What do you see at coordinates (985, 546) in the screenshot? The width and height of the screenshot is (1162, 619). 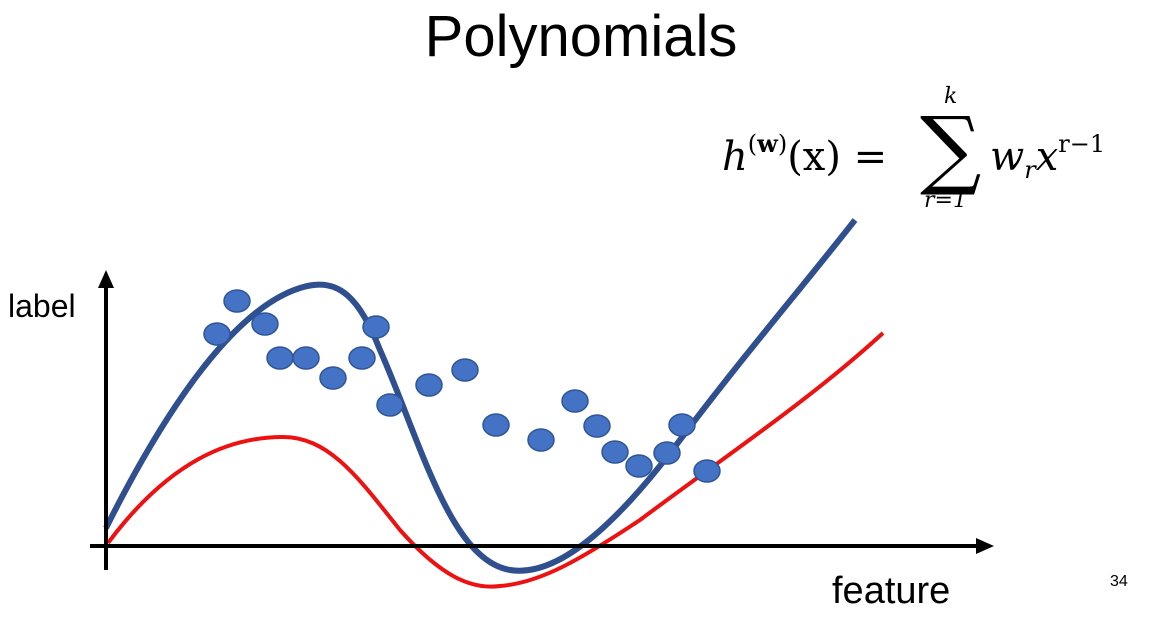 I see `x-axis-arrowhead` at bounding box center [985, 546].